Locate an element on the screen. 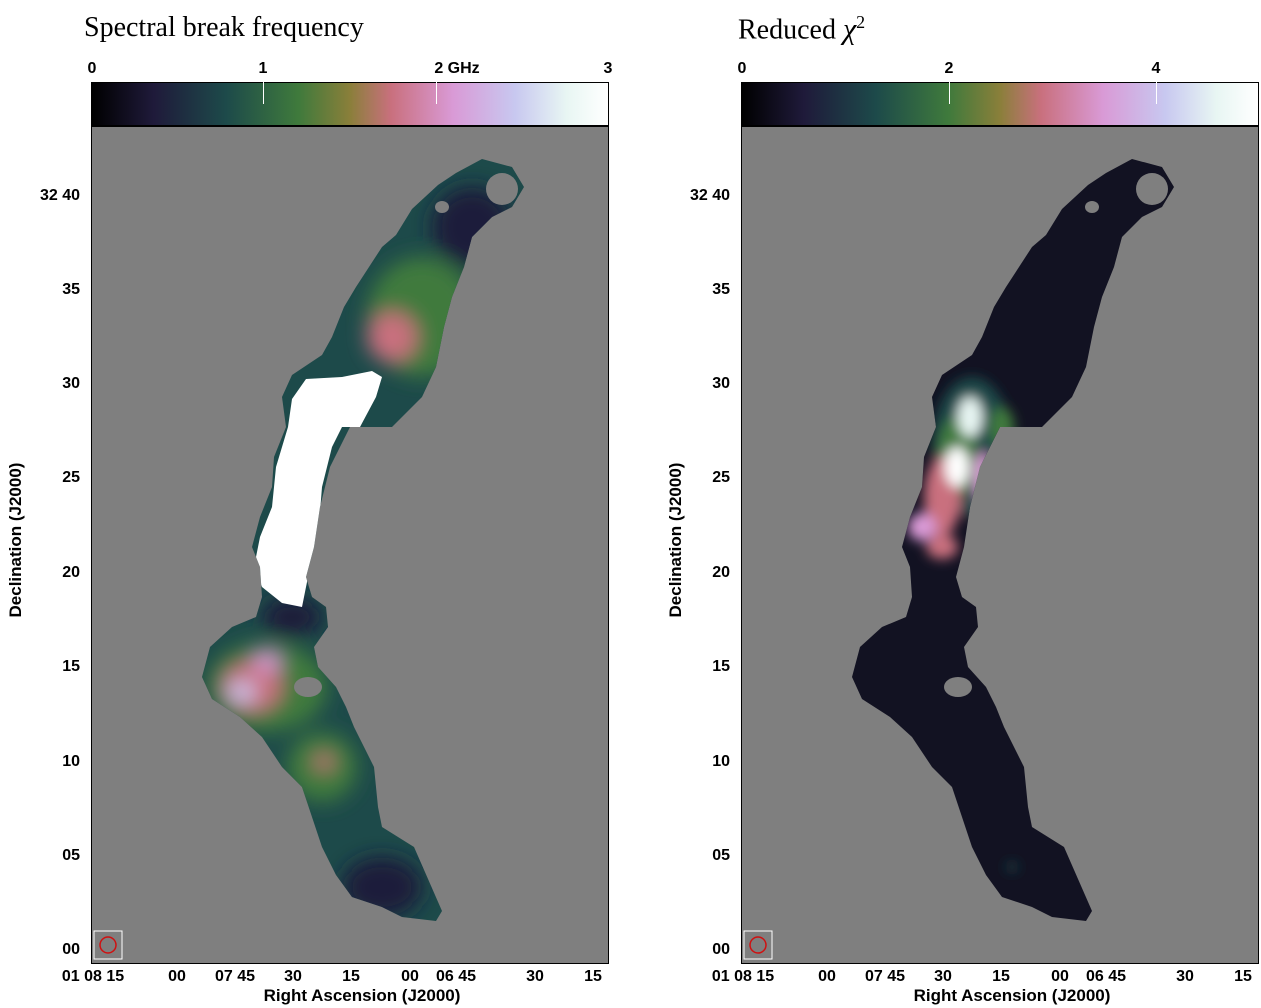 The height and width of the screenshot is (1008, 1261). title-prefix: Reduced is located at coordinates (787, 30).